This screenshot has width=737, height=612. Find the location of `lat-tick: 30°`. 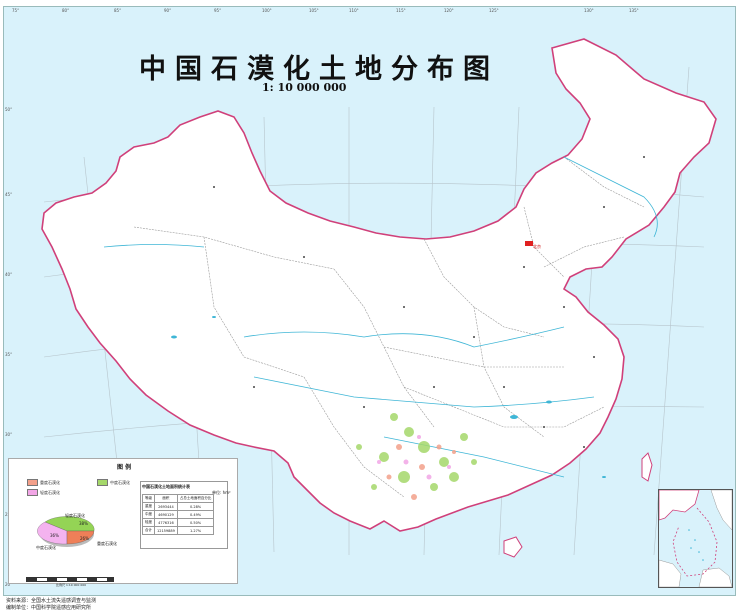

lat-tick: 30° is located at coordinates (9, 434).